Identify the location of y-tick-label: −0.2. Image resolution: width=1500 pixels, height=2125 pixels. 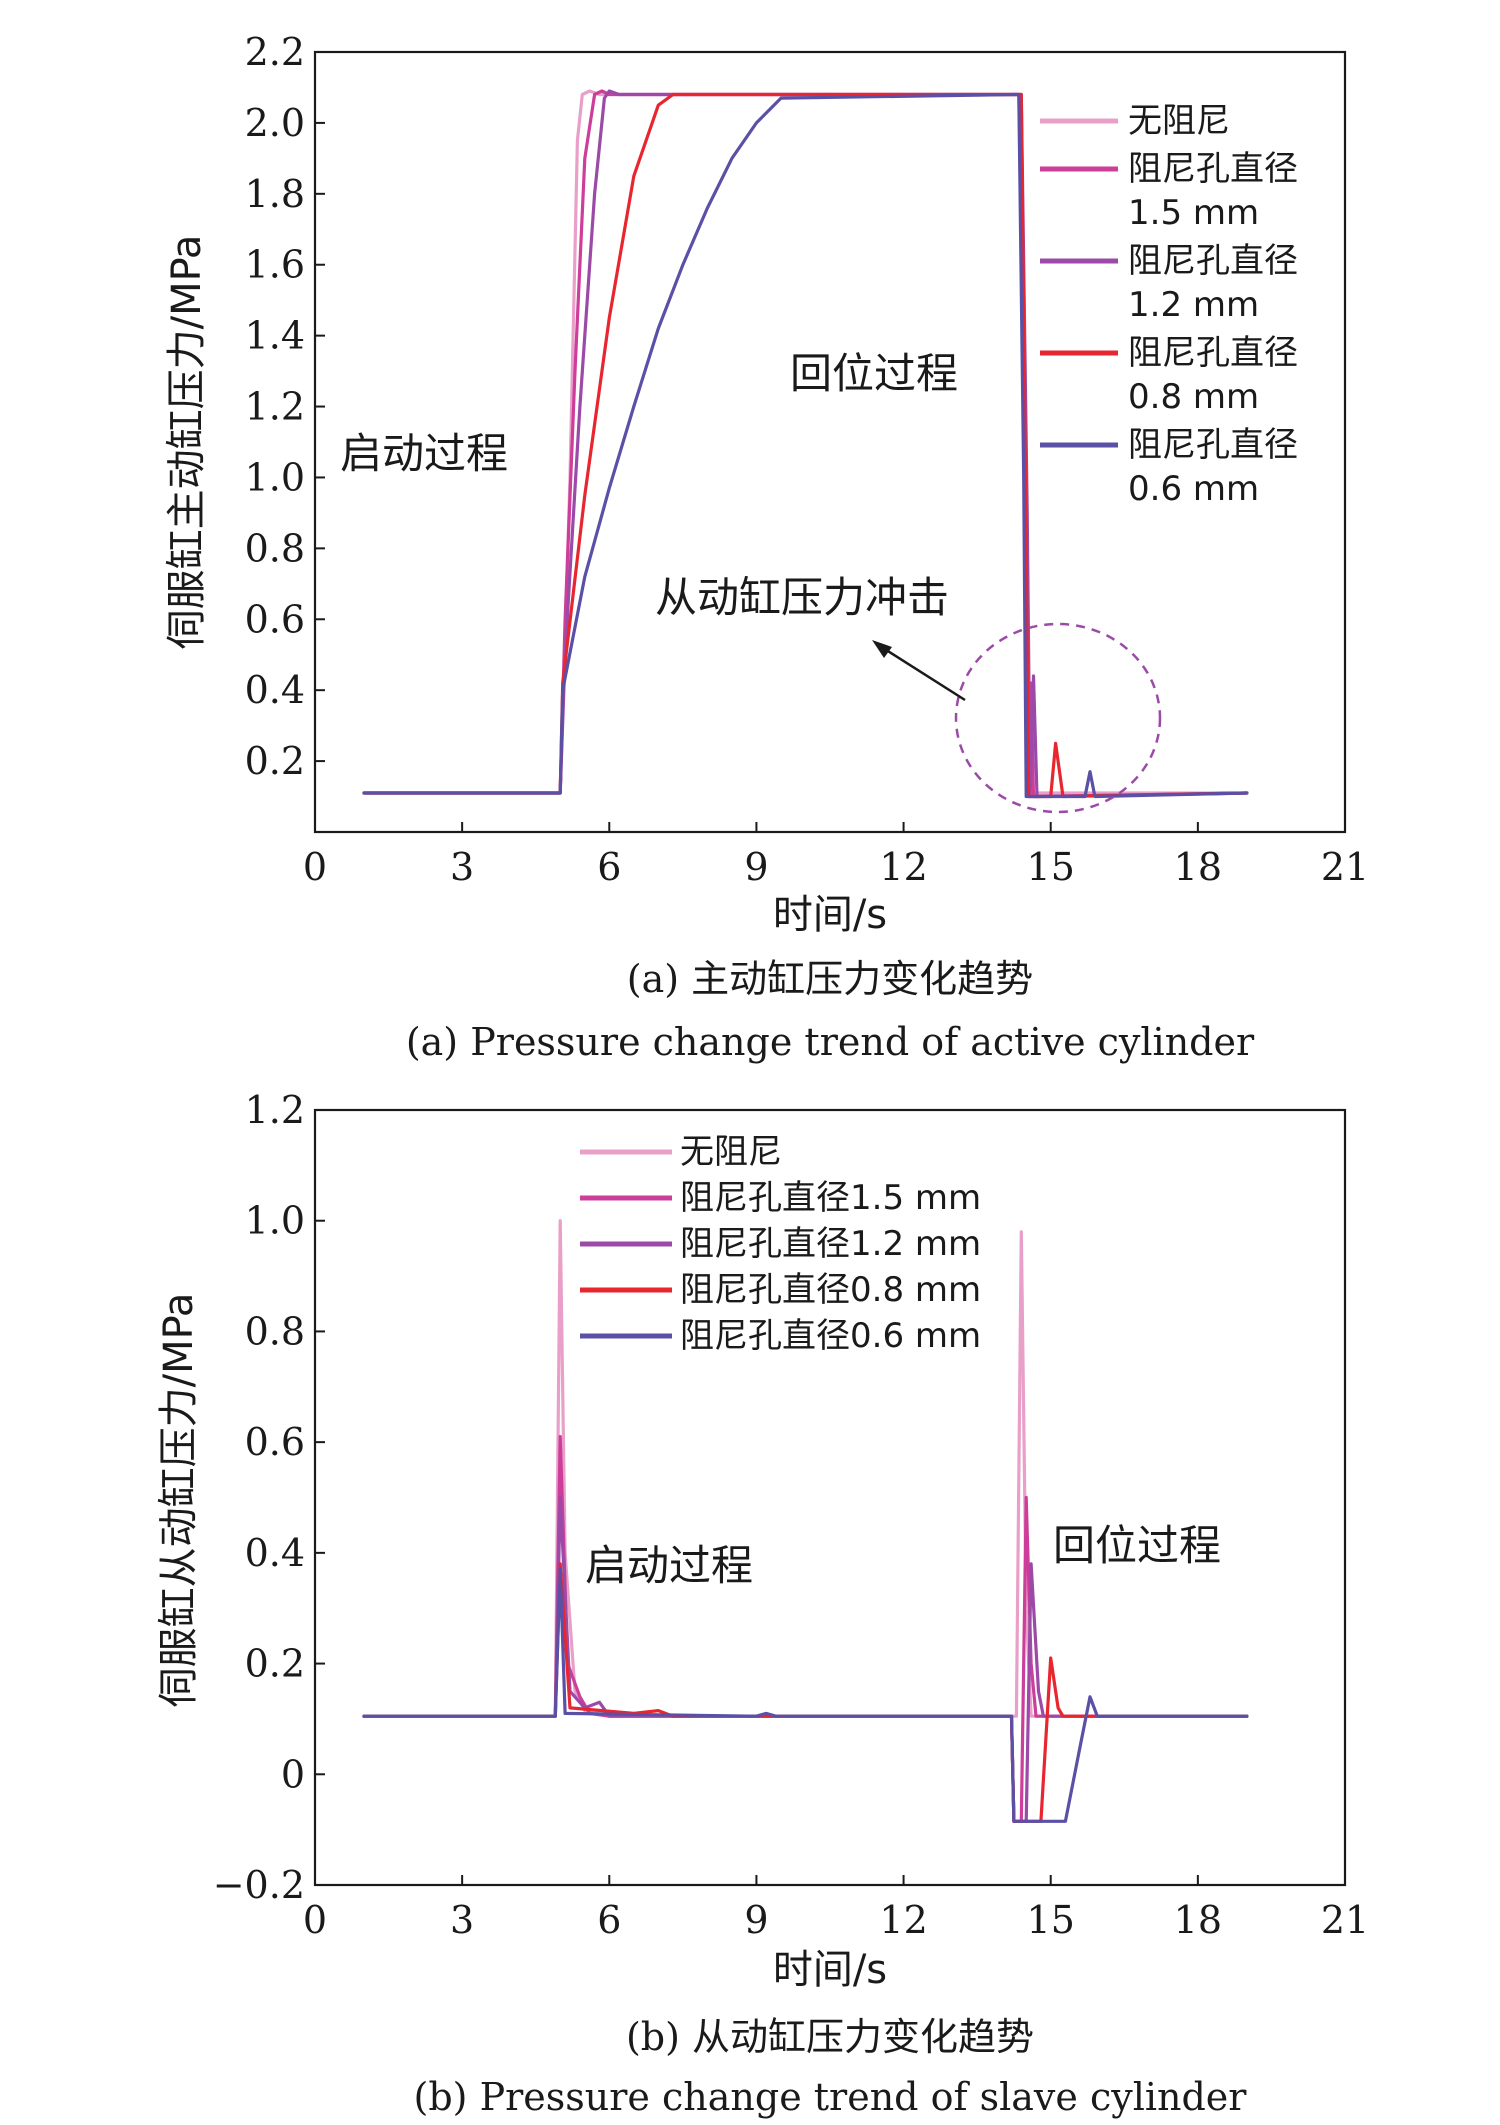
(259, 1885).